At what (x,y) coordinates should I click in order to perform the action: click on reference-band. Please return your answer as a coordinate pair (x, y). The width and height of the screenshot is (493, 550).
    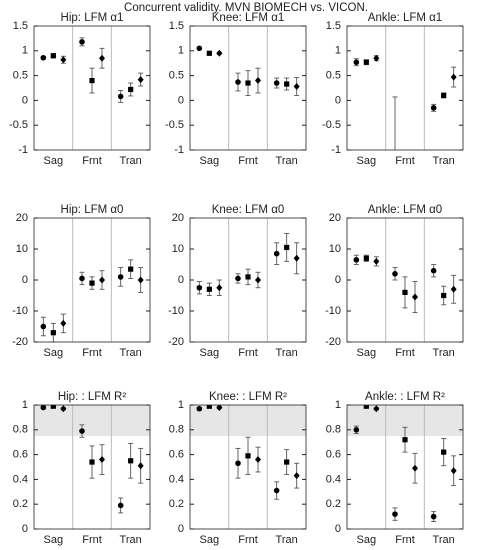
    Looking at the image, I should click on (92, 420).